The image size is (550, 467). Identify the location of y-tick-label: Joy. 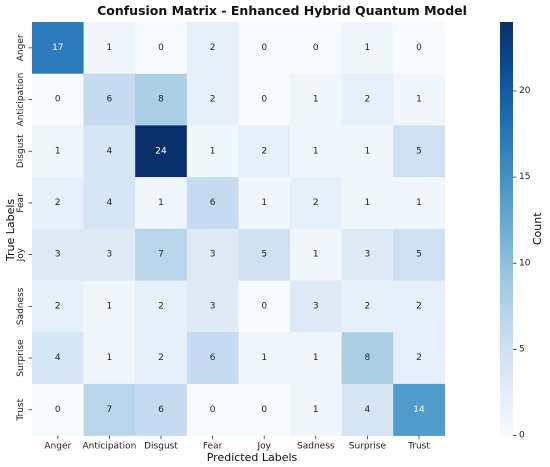
(21, 254).